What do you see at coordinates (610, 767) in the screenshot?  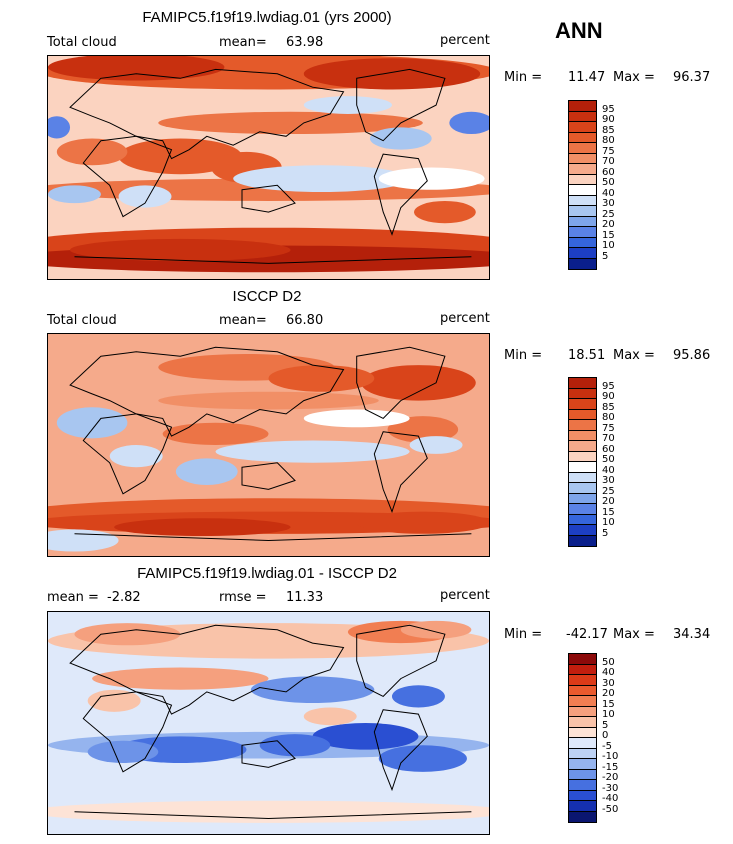 I see `colorbar-label: -15` at bounding box center [610, 767].